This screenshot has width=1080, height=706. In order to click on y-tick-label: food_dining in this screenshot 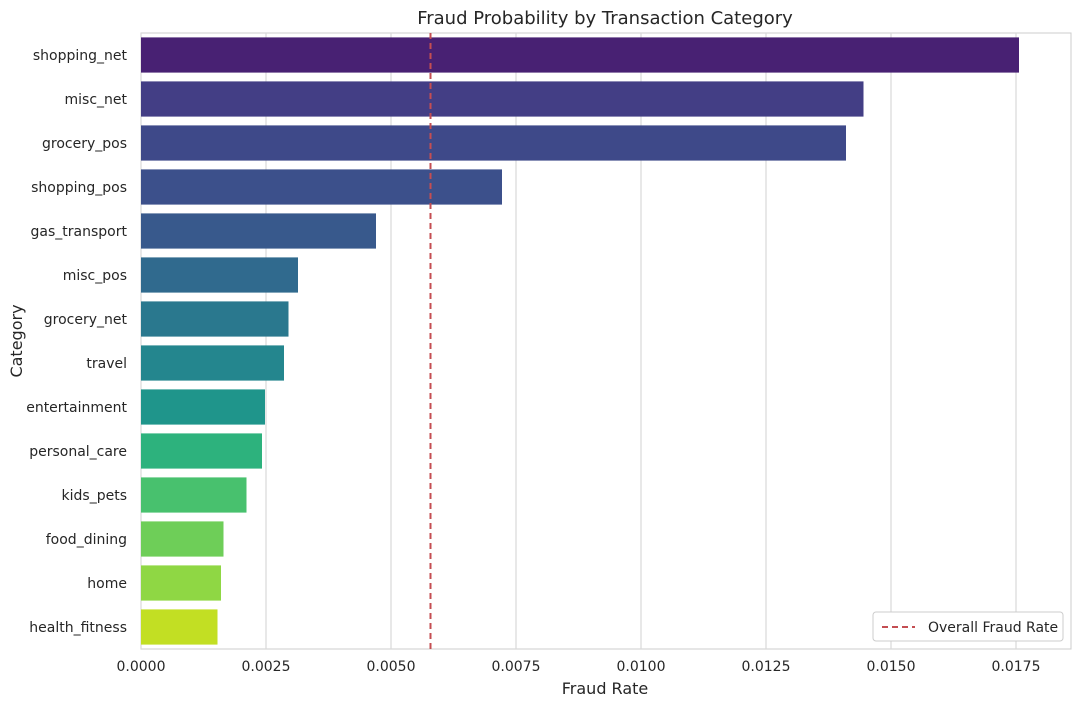, I will do `click(86, 540)`.